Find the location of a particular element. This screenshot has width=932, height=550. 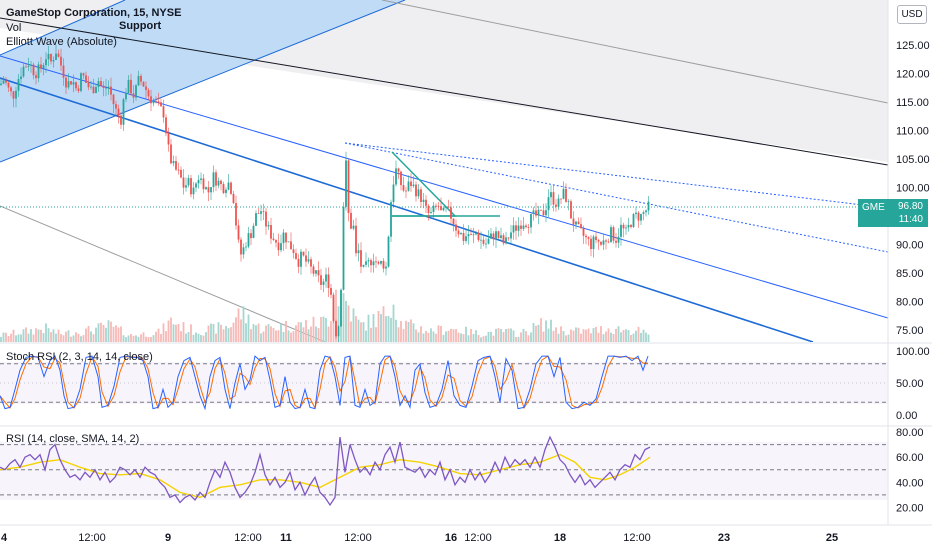

support-annotation: Support is located at coordinates (140, 26).